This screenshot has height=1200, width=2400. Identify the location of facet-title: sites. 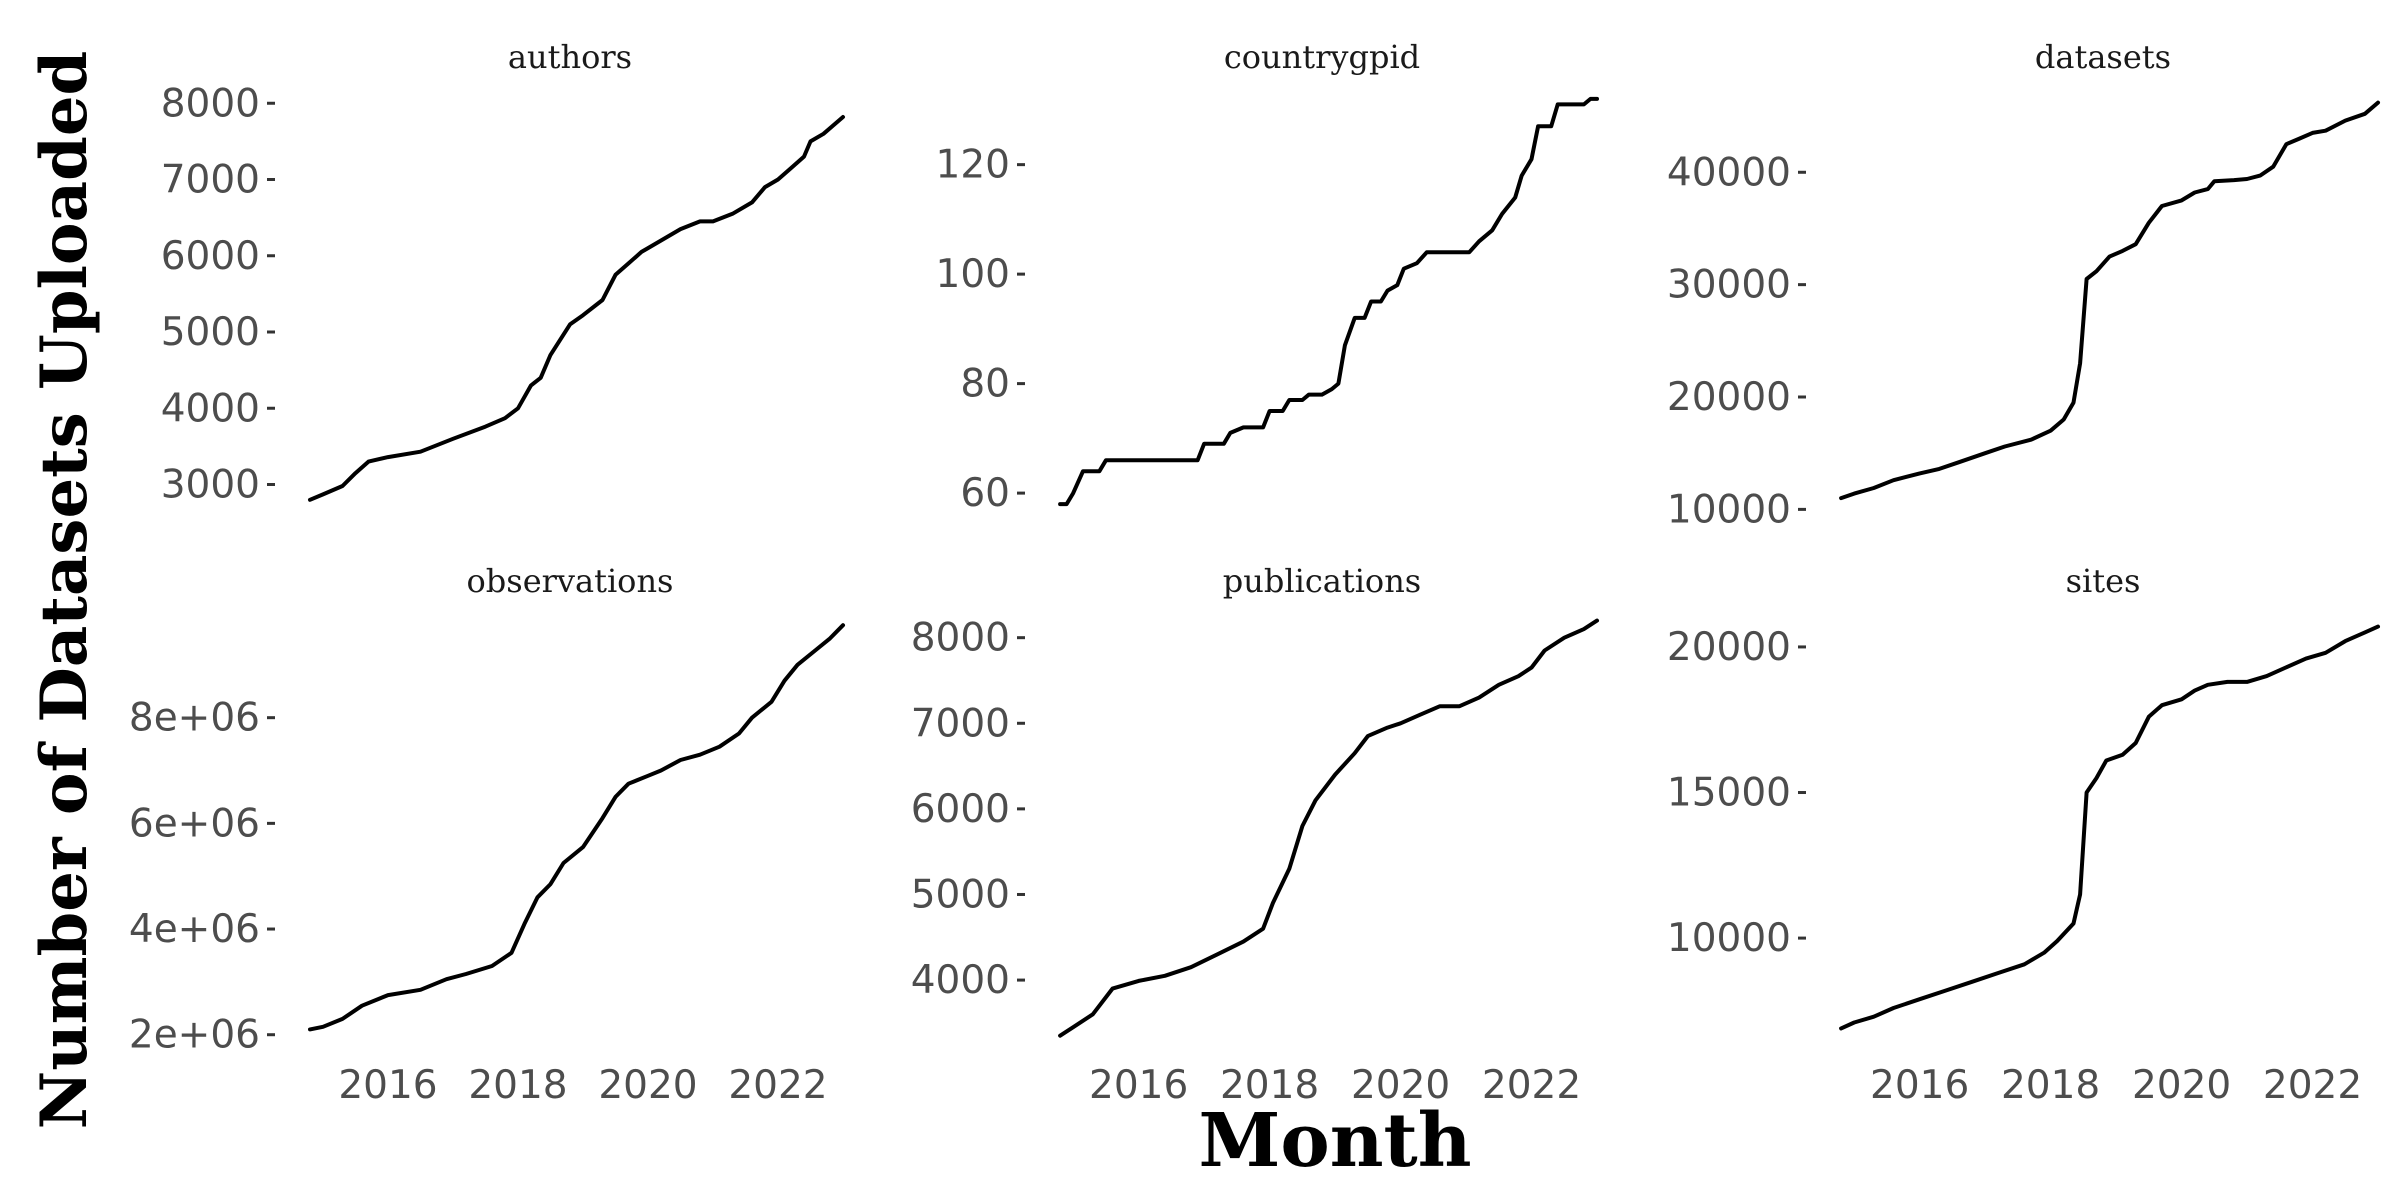
(2103, 581).